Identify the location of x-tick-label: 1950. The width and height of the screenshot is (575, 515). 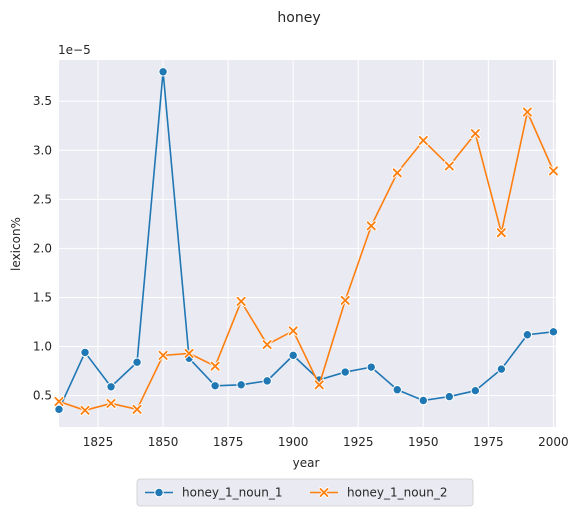
(423, 442).